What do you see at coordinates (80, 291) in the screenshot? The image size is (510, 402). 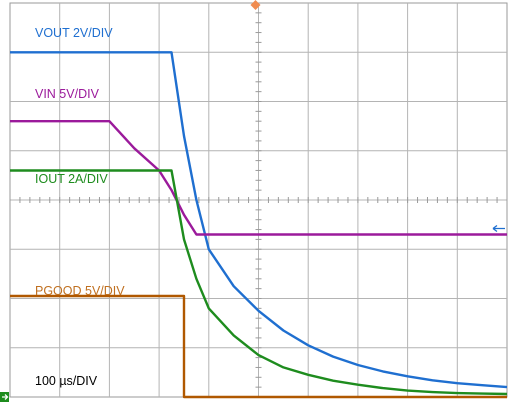 I see `series-label-pgood: PGOOD 5V/DIV` at bounding box center [80, 291].